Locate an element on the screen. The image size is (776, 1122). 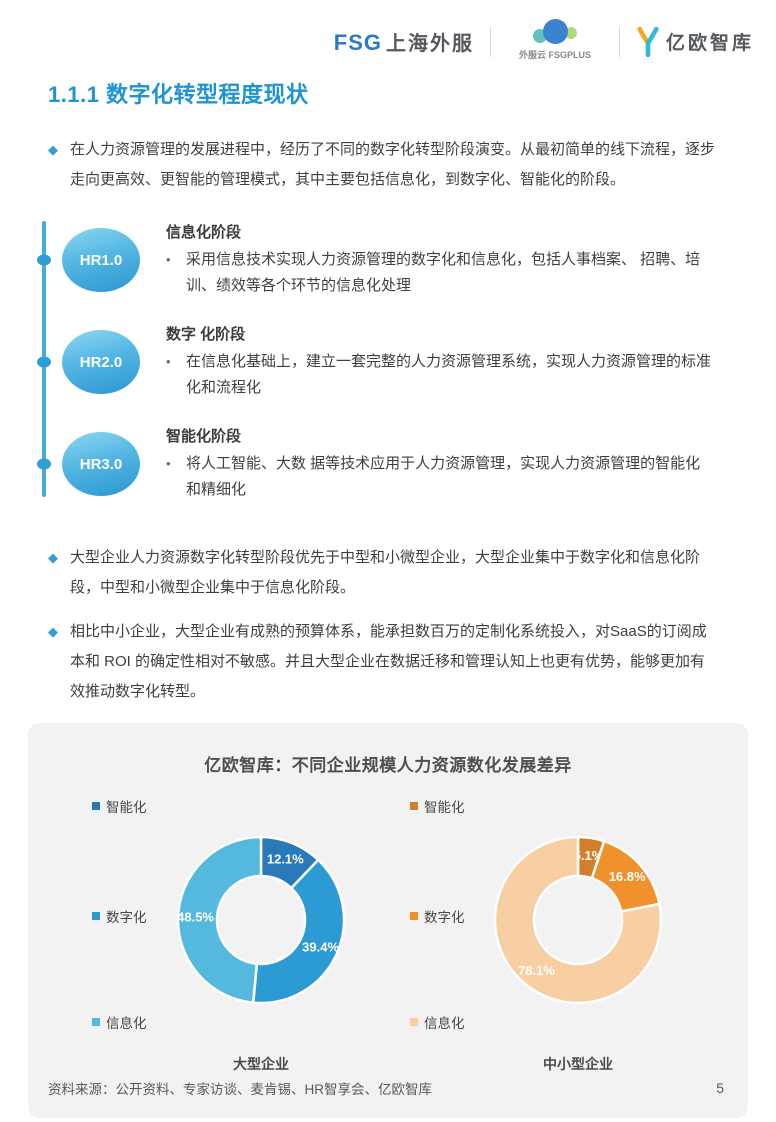
chart-panel-large-enterprise: 智能化 数字化 信息化 12.1% 39.4% 48.5% 大型企业 is located at coordinates (208, 938).